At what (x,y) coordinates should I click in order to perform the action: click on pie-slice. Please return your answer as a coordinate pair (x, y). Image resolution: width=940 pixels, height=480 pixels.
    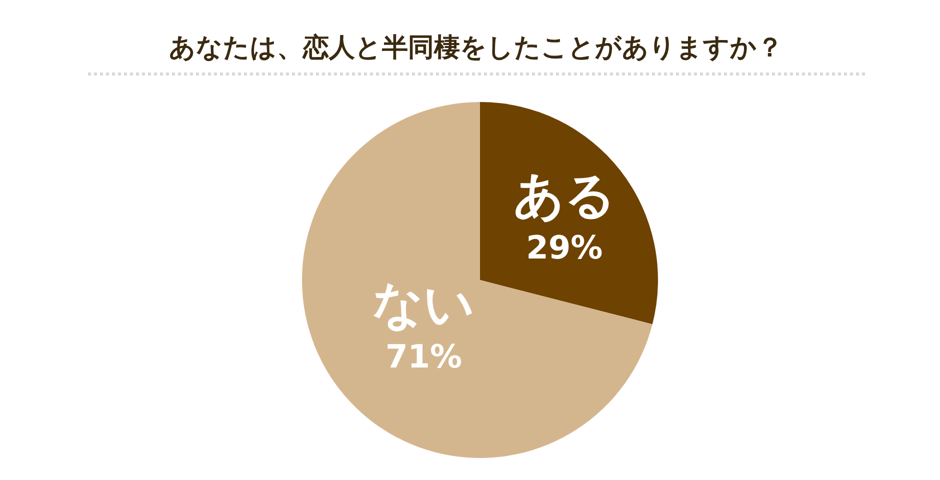
    Looking at the image, I should click on (569, 213).